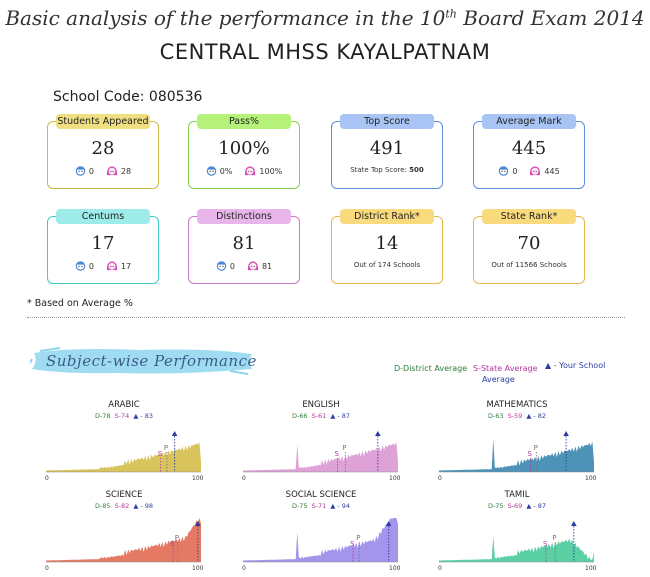  I want to click on subject-stats: D-78 S-74 ▲ - 83, so click(124, 416).